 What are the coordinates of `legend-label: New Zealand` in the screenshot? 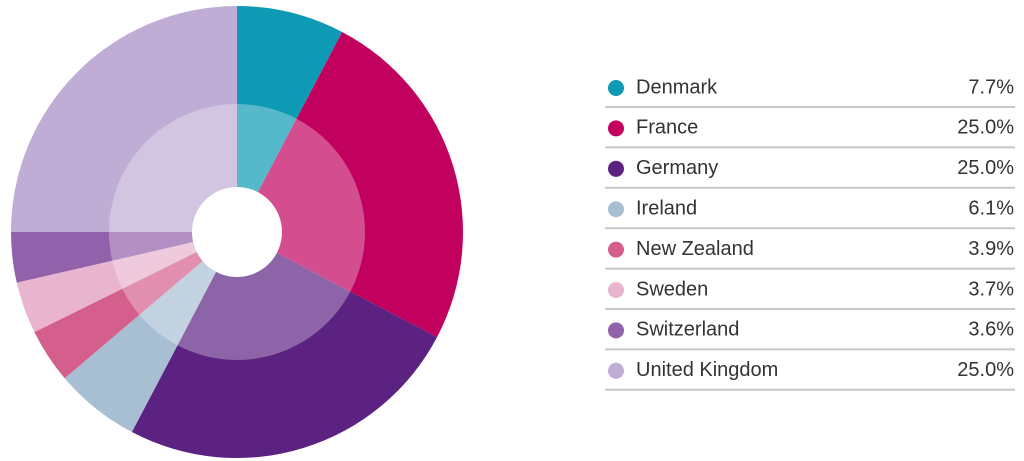 It's located at (695, 249).